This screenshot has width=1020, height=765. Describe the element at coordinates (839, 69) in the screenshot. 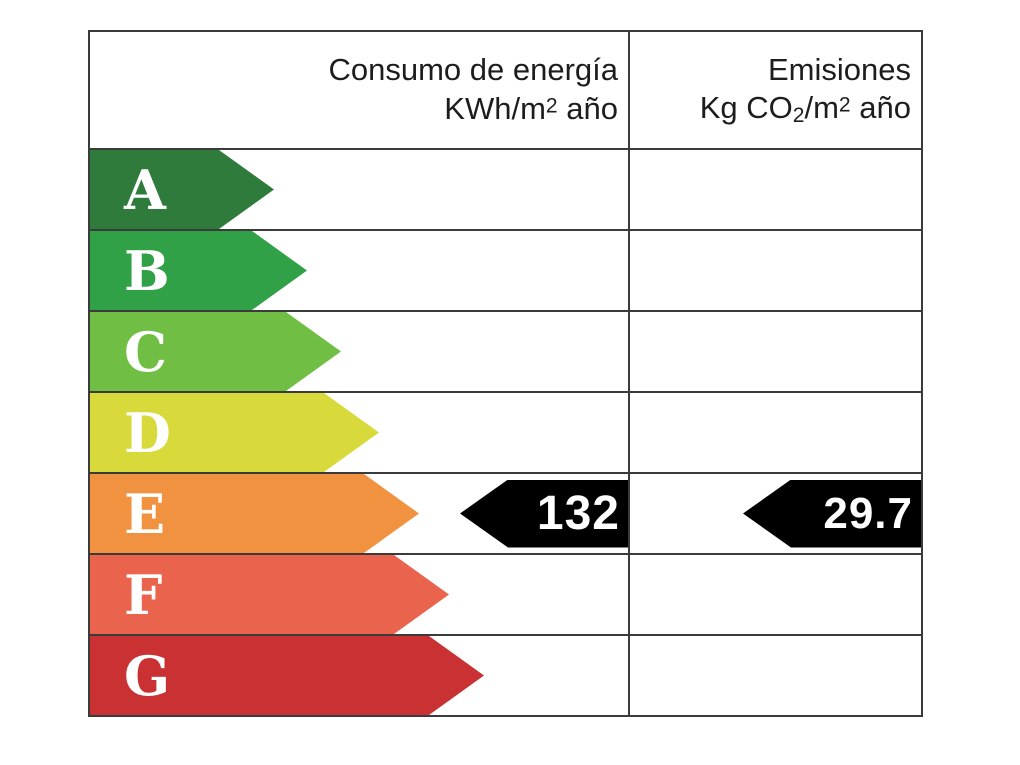

I see `emisiones-header-title: Emisiones` at that location.